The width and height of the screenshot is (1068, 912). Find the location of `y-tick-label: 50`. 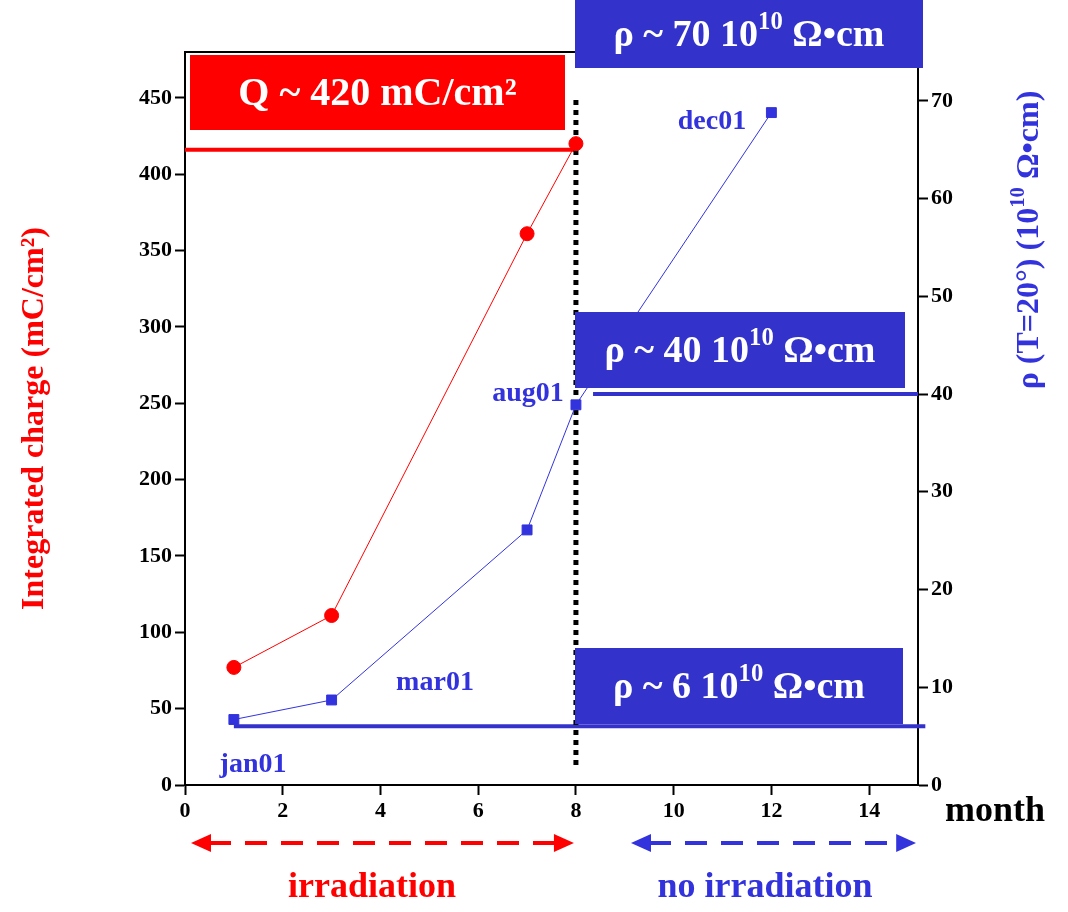

y-tick-label: 50 is located at coordinates (161, 707).